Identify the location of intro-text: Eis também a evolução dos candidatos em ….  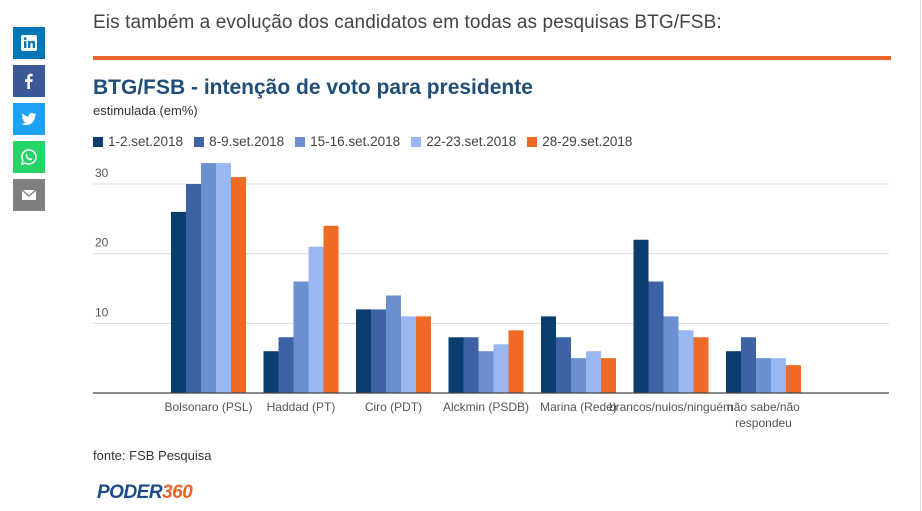
(407, 22).